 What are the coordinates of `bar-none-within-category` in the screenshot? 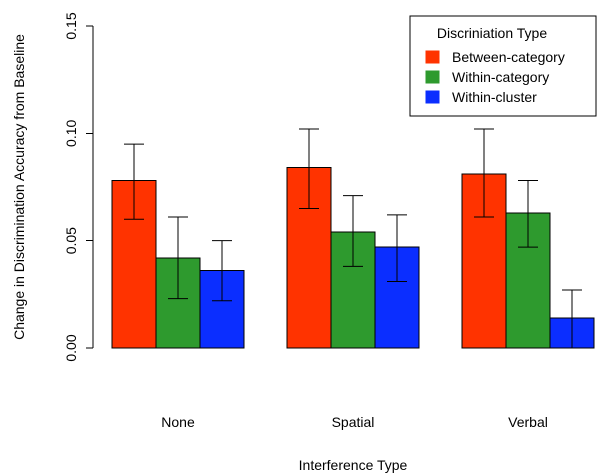 It's located at (178, 303).